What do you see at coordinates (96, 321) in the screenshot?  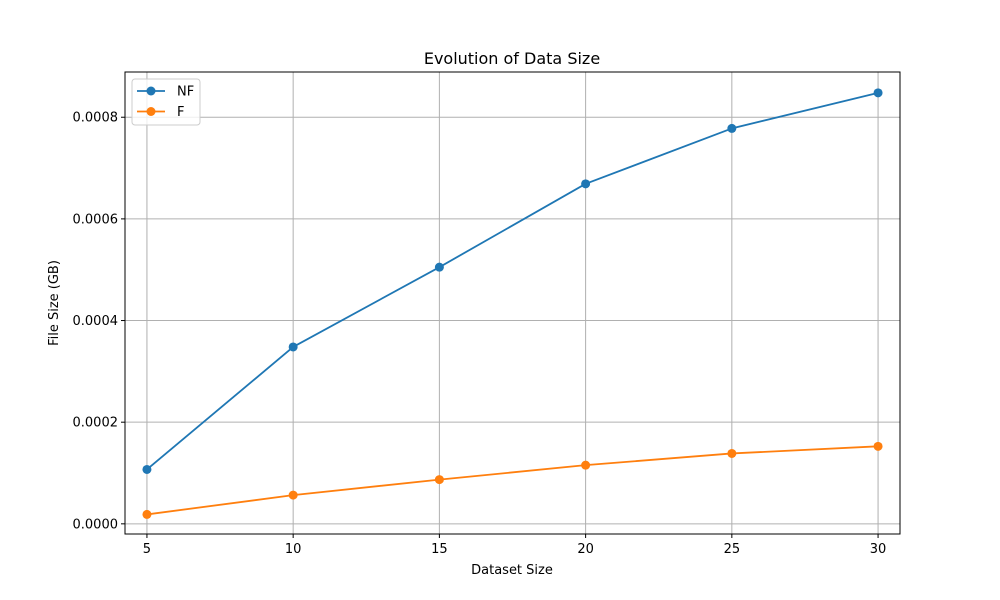 I see `y-tick-label: 0.0004` at bounding box center [96, 321].